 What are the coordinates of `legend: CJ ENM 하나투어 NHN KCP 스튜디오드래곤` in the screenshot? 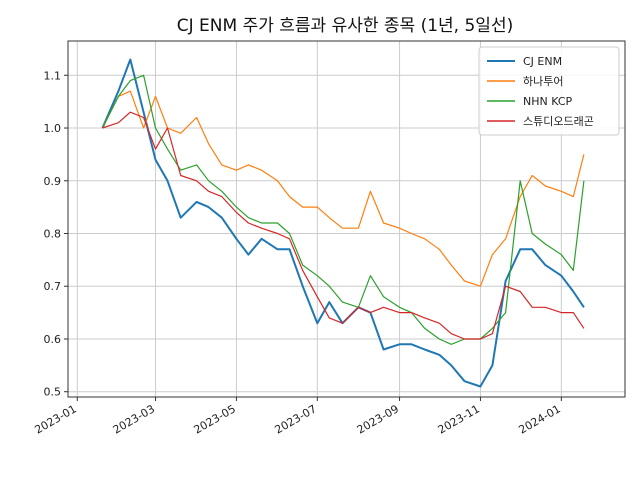 It's located at (549, 91).